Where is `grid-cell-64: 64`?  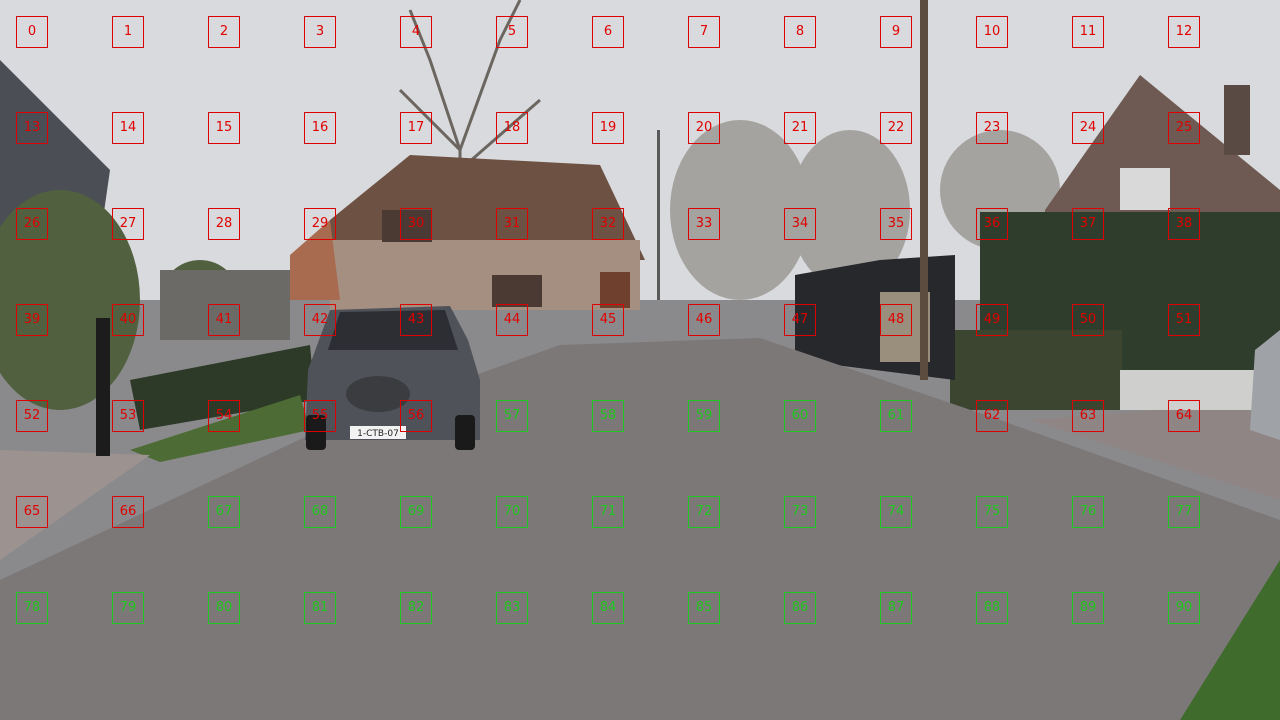 grid-cell-64: 64 is located at coordinates (1184, 416).